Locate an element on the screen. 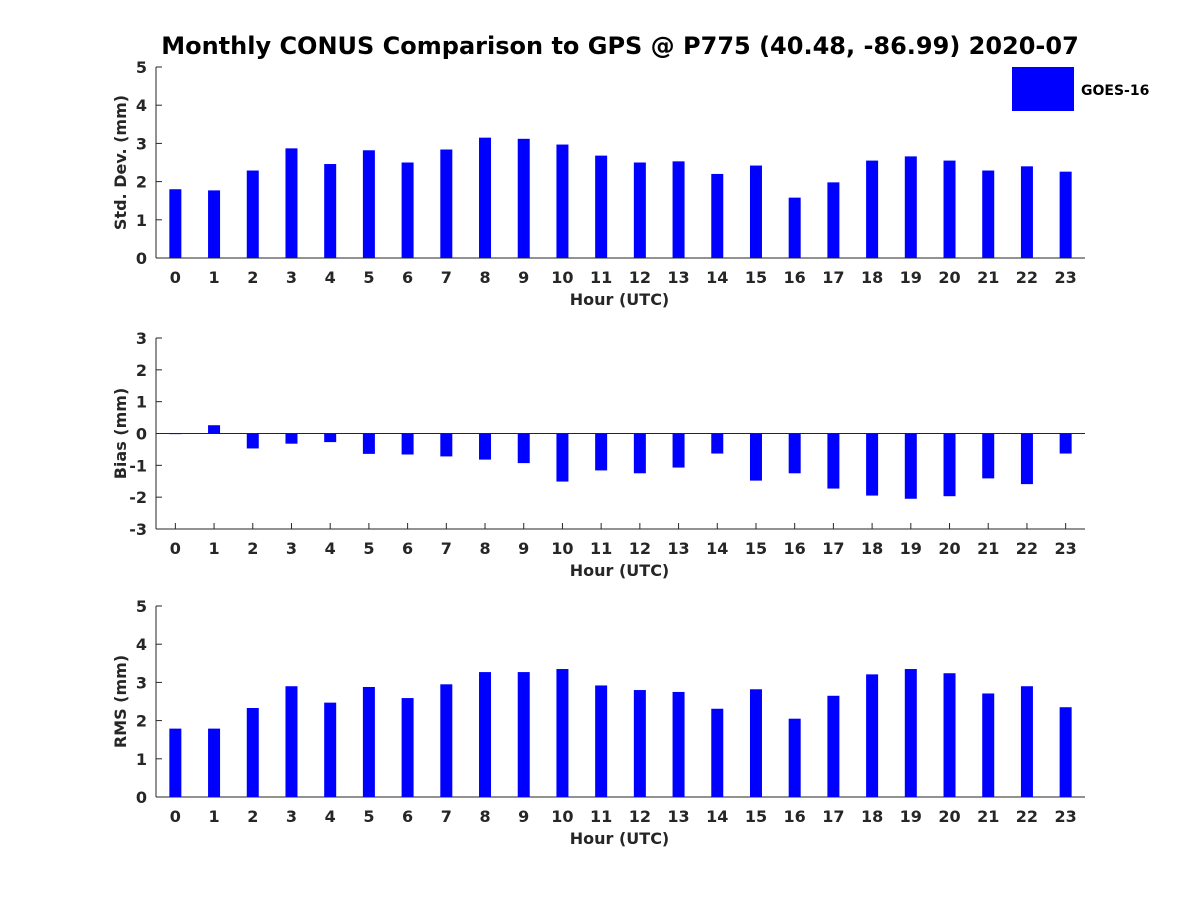  x-tick-label: 18 is located at coordinates (872, 816).